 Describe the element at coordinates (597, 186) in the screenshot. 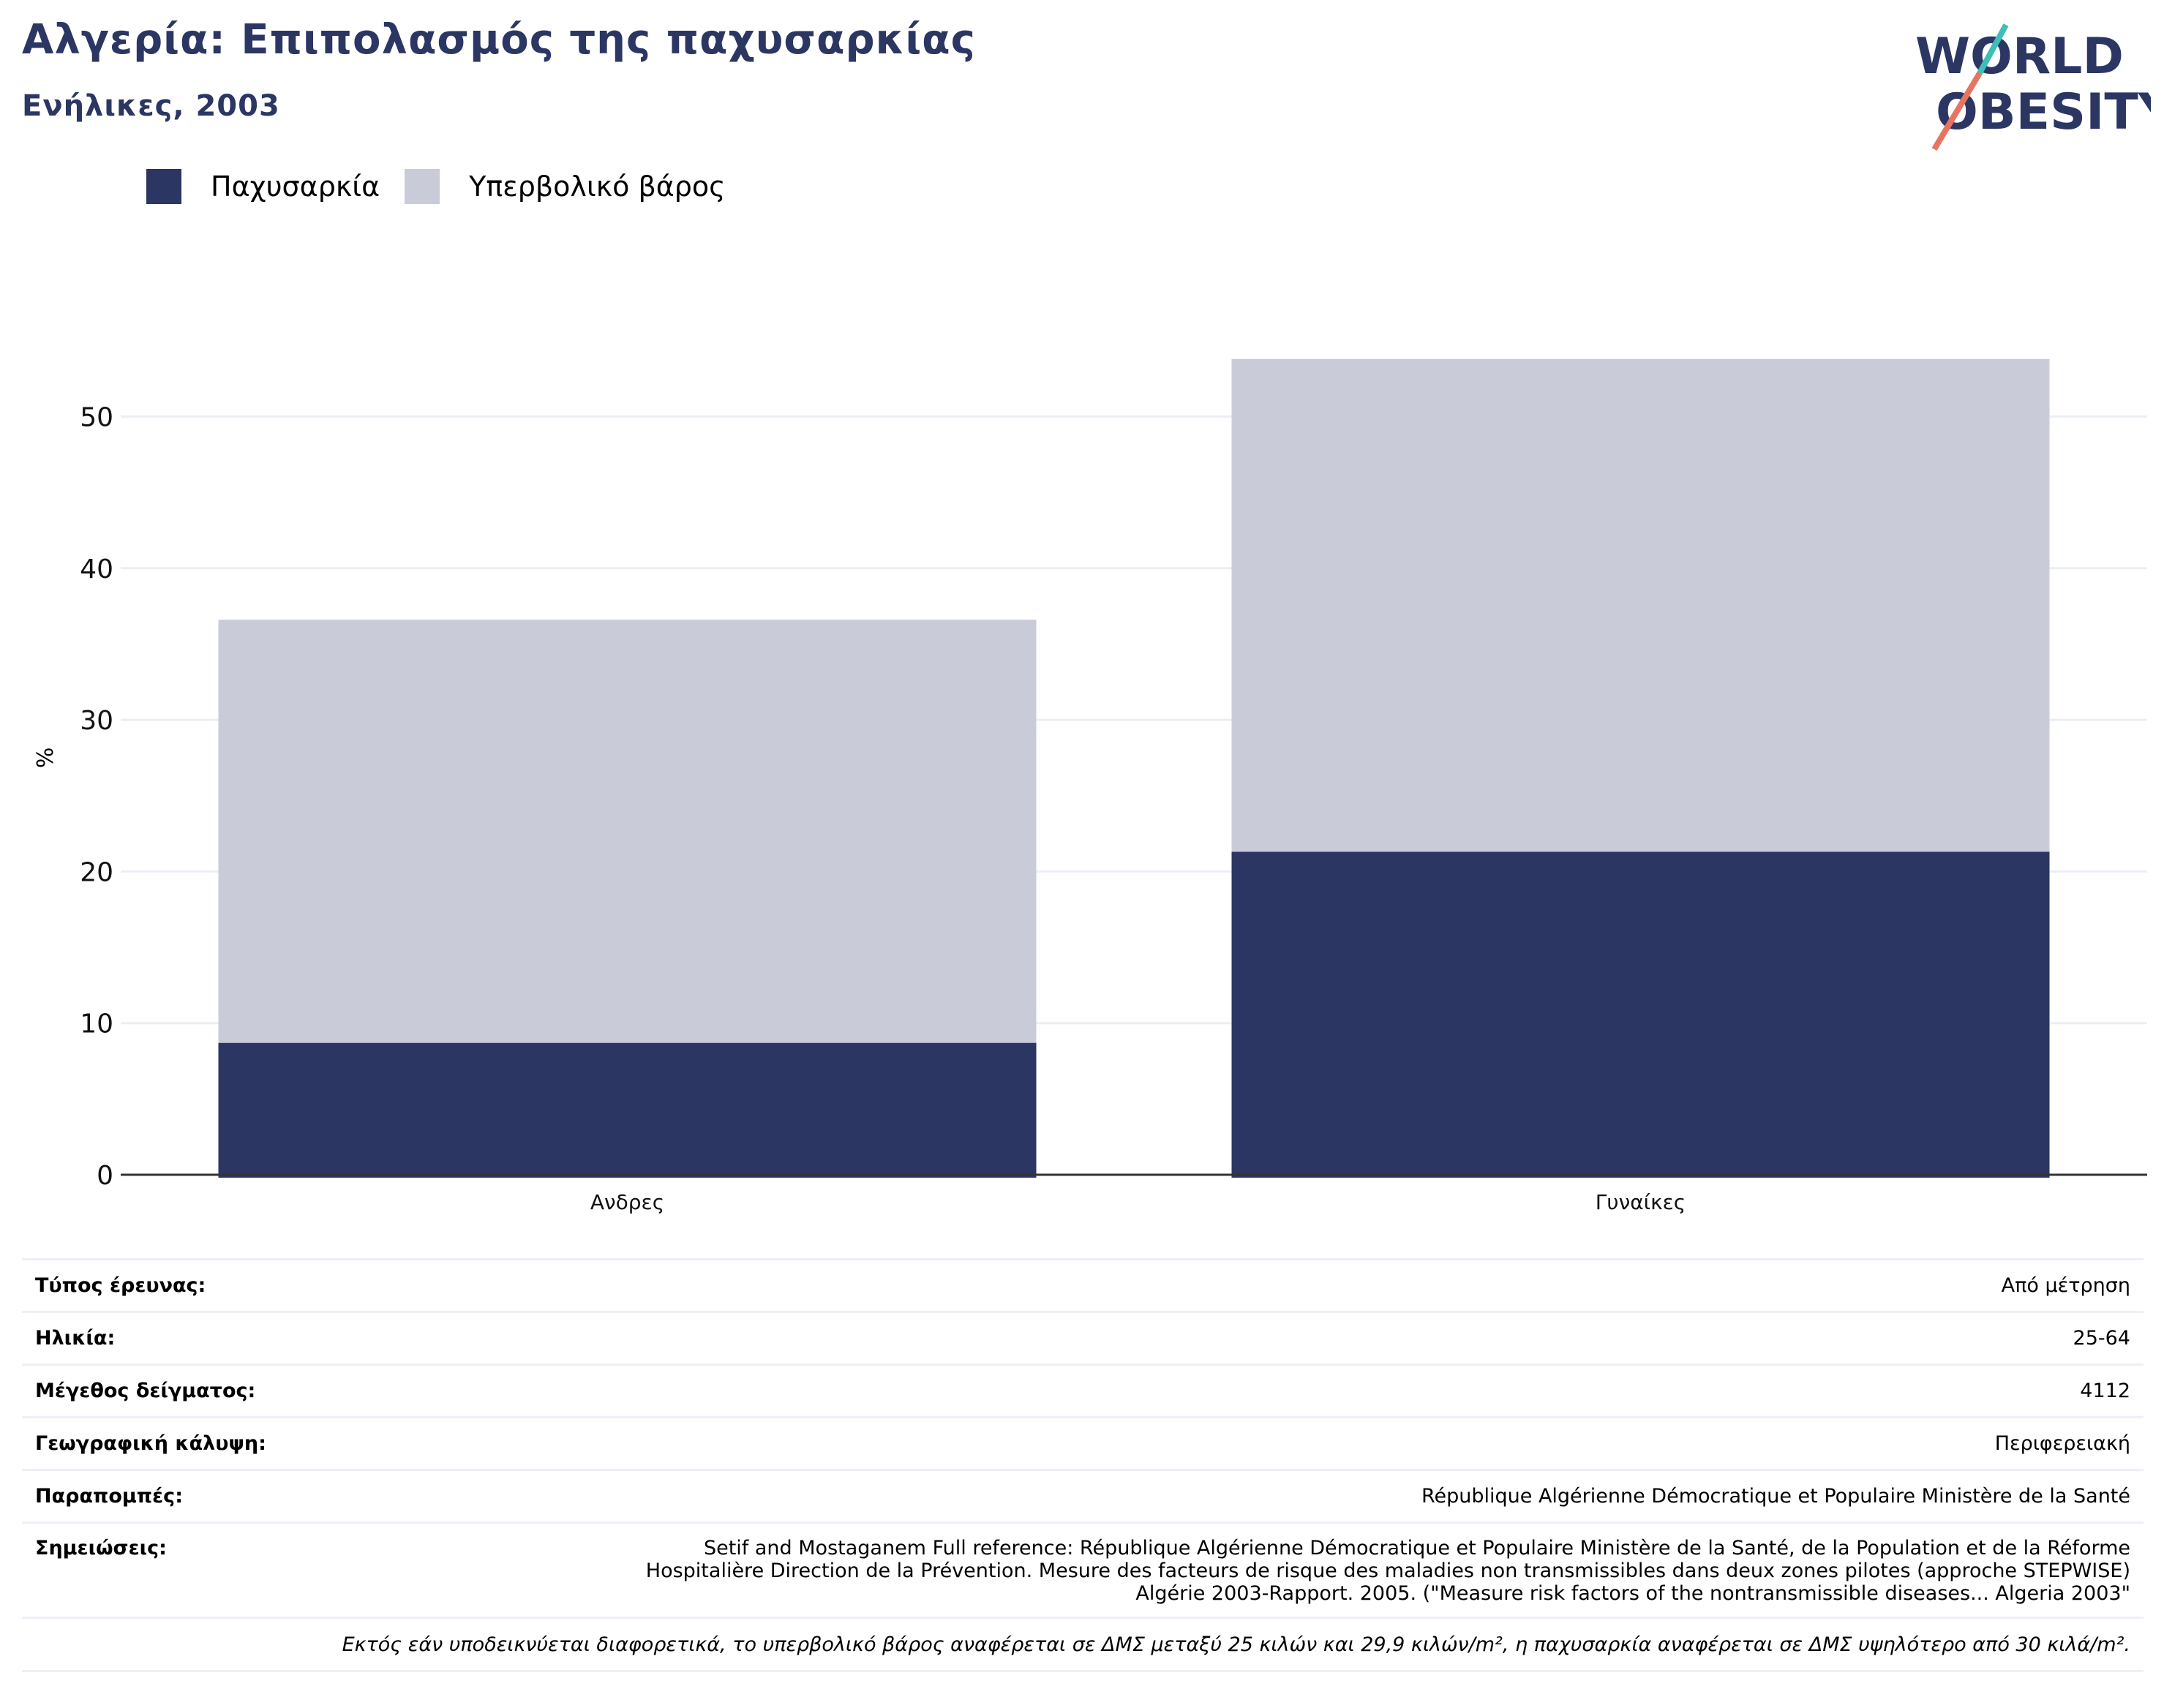

I see `legend-label-overweight: Υπερβολικό βάρος` at that location.